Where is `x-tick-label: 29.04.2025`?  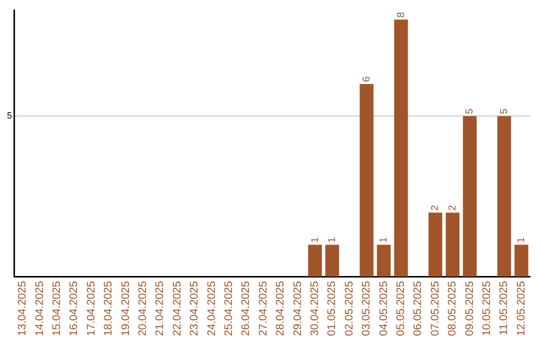 x-tick-label: 29.04.2025 is located at coordinates (298, 308).